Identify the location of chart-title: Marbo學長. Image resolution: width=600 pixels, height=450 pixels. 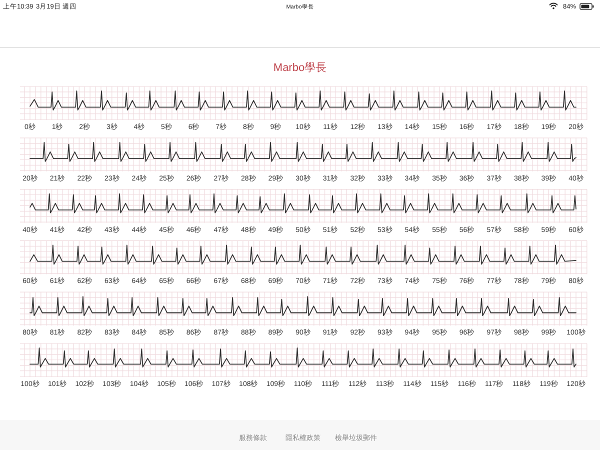
(300, 68).